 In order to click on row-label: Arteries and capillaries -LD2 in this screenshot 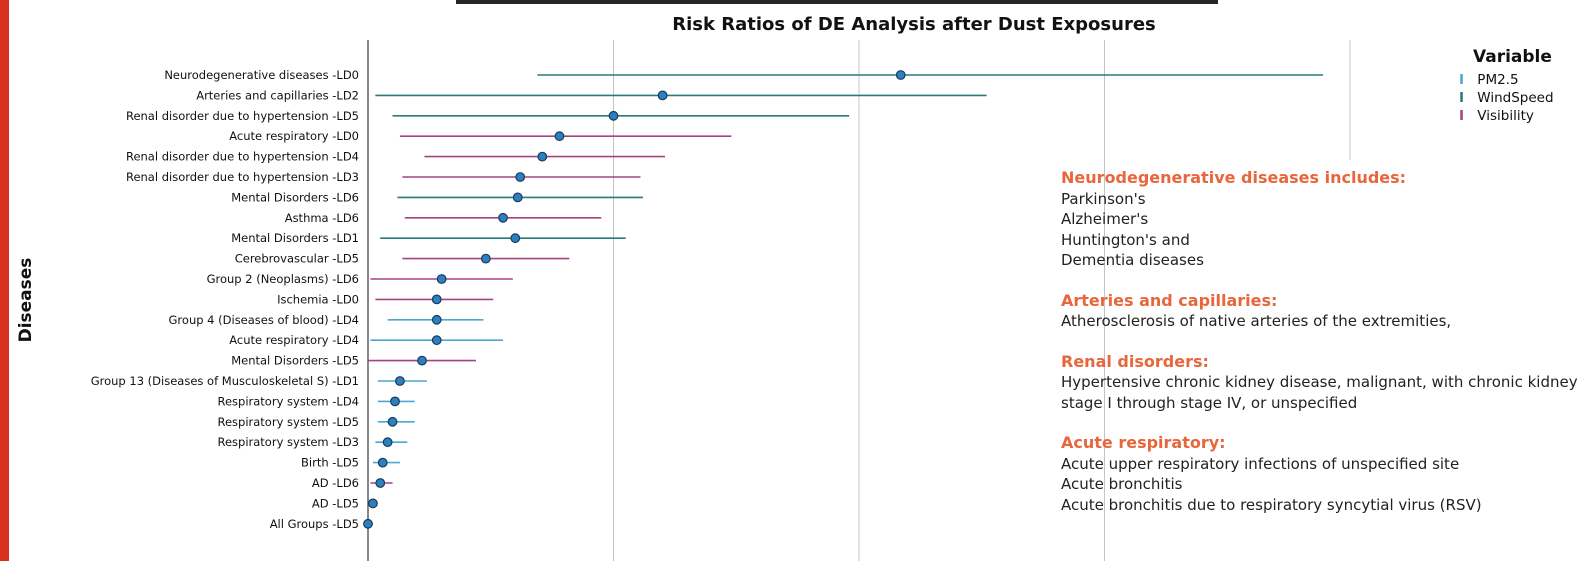, I will do `click(277, 95)`.